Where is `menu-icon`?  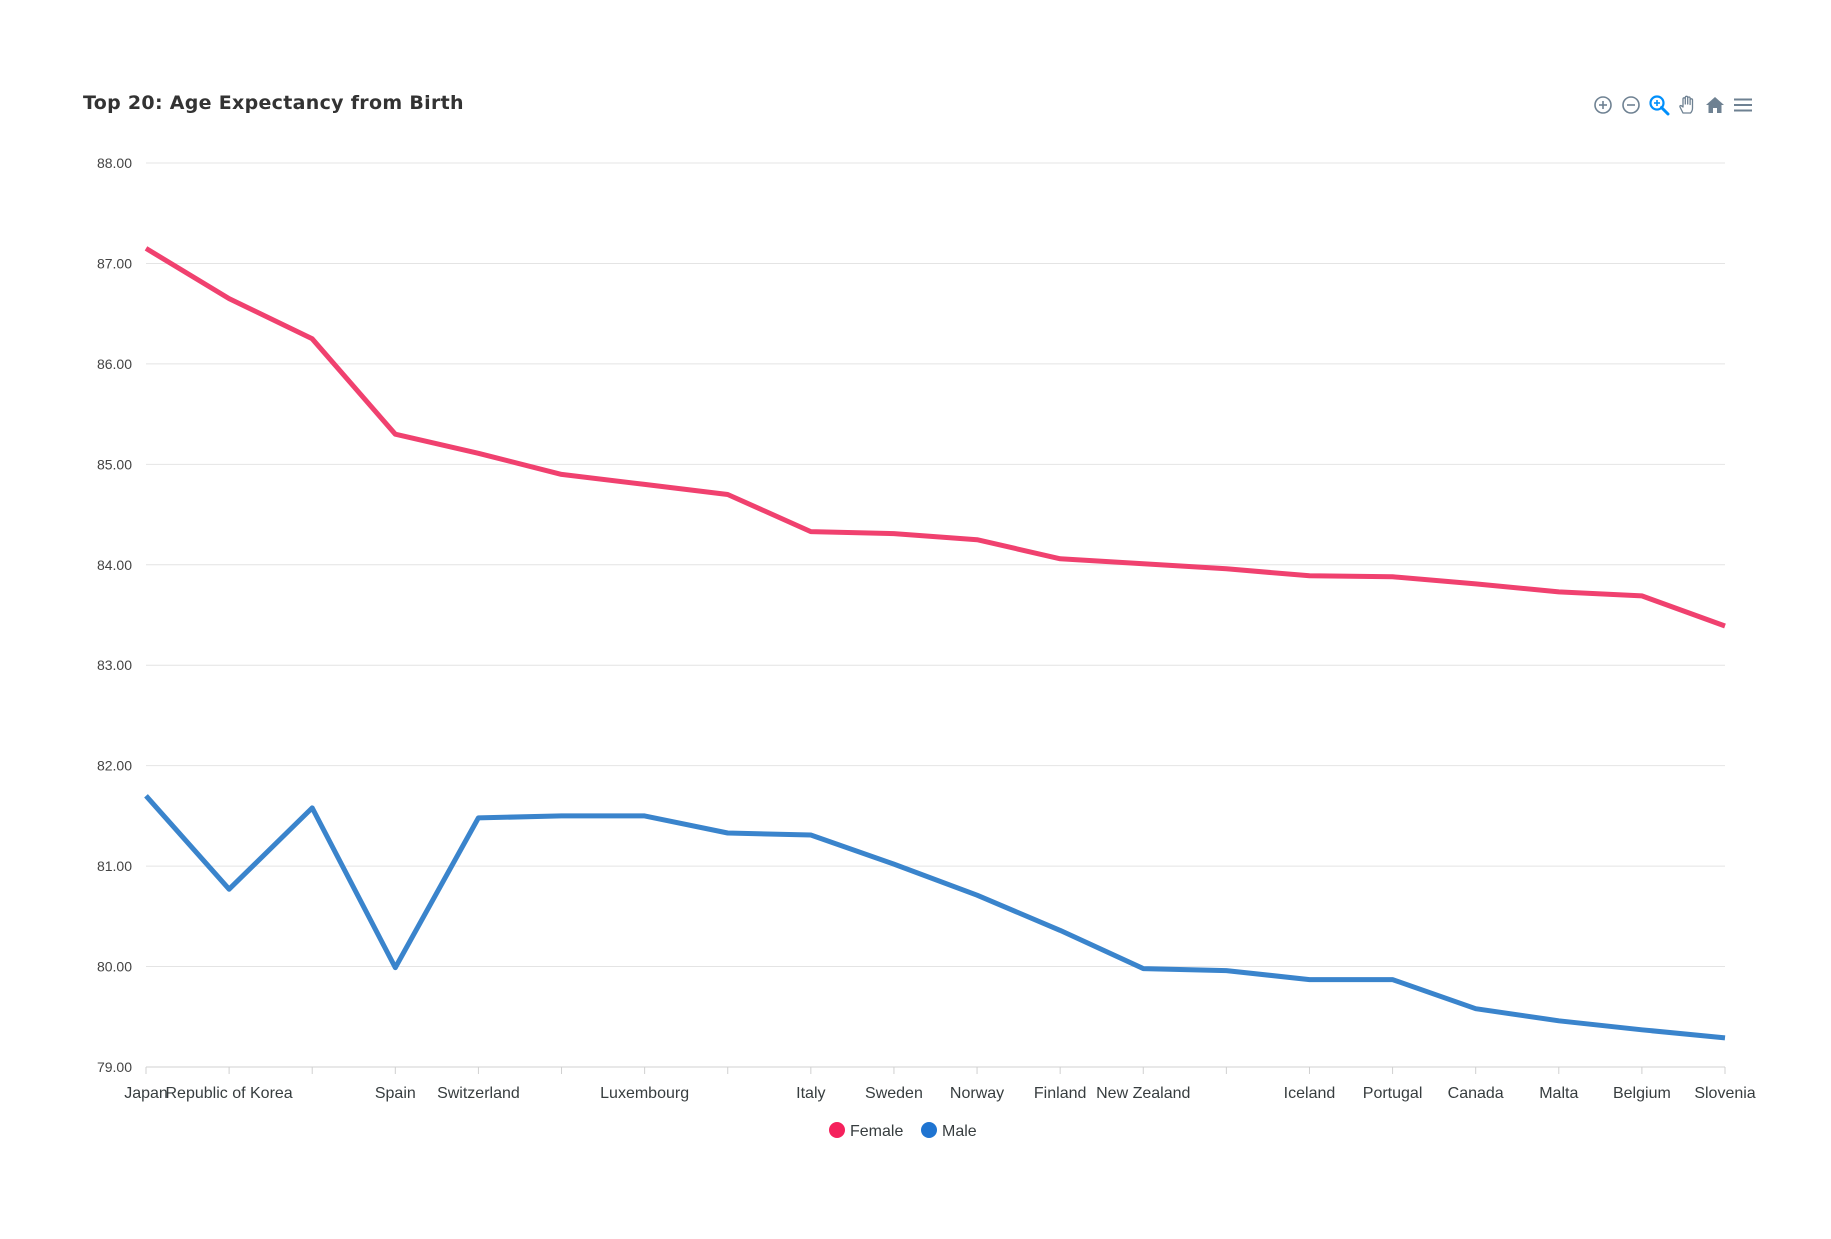 menu-icon is located at coordinates (1743, 105).